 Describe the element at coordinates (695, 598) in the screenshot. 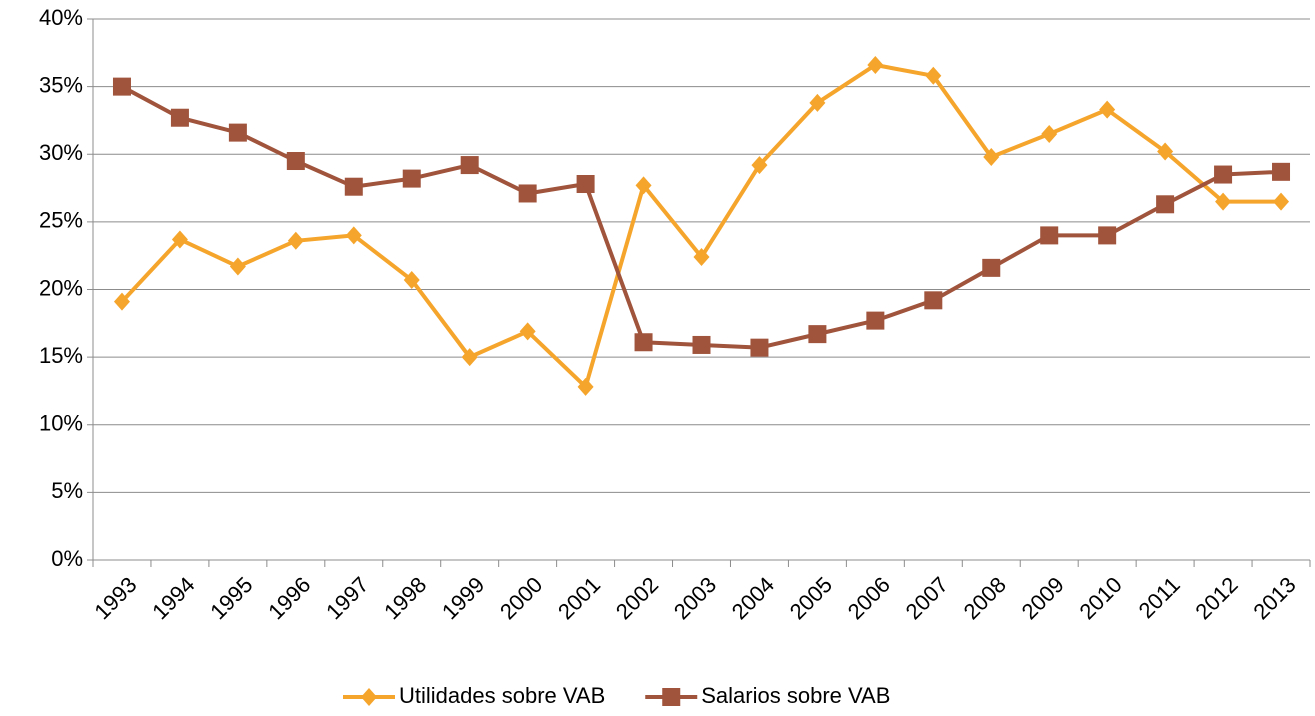

I see `x-tick-label: 2003` at that location.